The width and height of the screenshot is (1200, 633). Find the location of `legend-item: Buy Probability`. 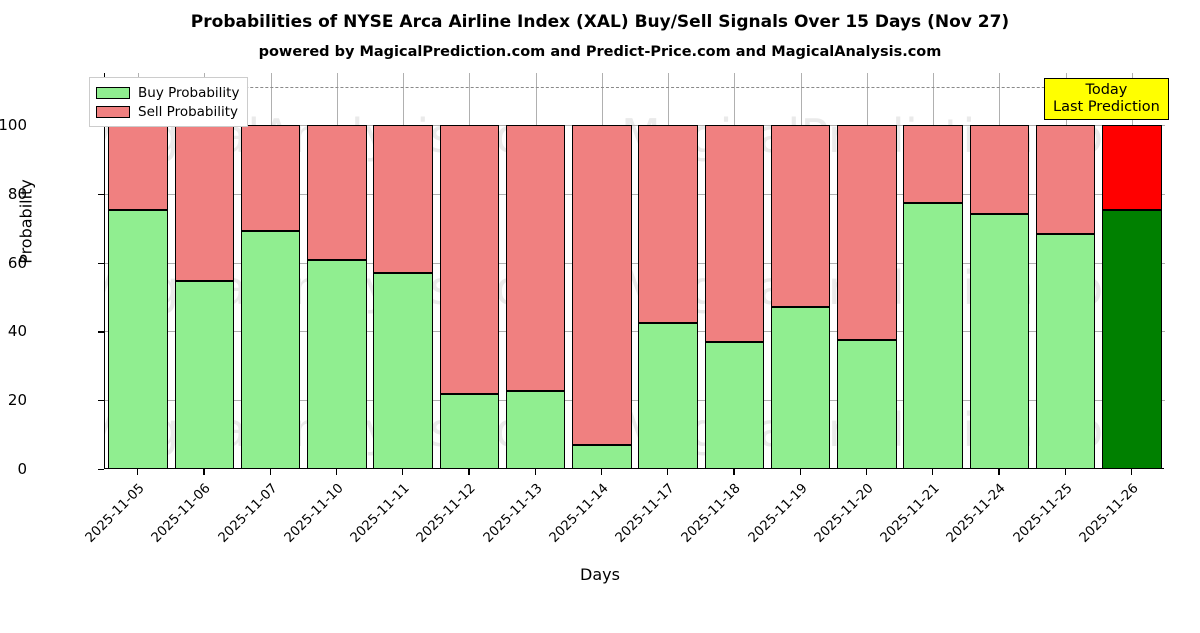

legend-item: Buy Probability is located at coordinates (167, 92).